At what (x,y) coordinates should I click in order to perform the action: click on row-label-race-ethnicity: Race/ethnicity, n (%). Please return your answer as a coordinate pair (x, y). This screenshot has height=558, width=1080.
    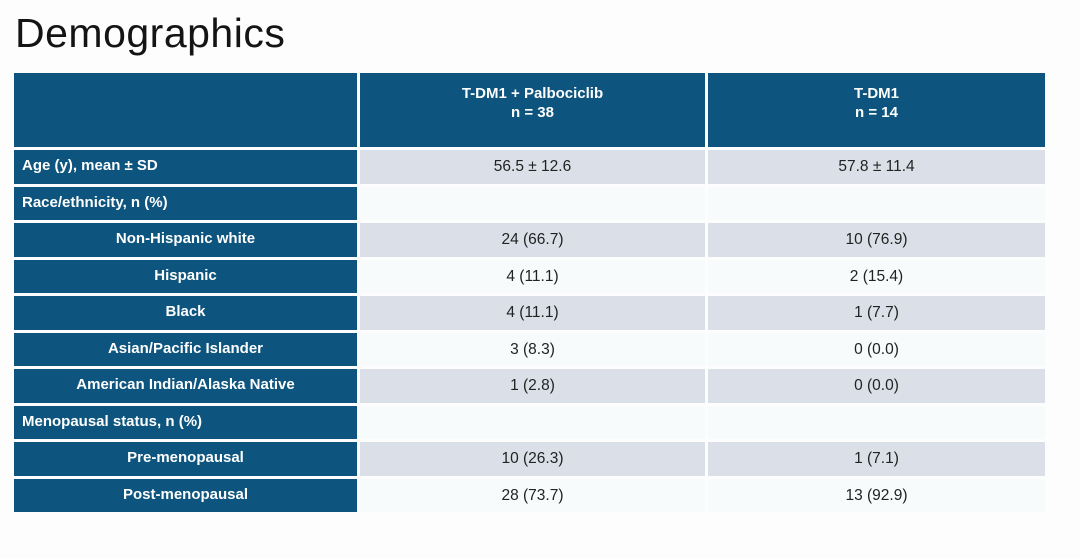
    Looking at the image, I should click on (185, 203).